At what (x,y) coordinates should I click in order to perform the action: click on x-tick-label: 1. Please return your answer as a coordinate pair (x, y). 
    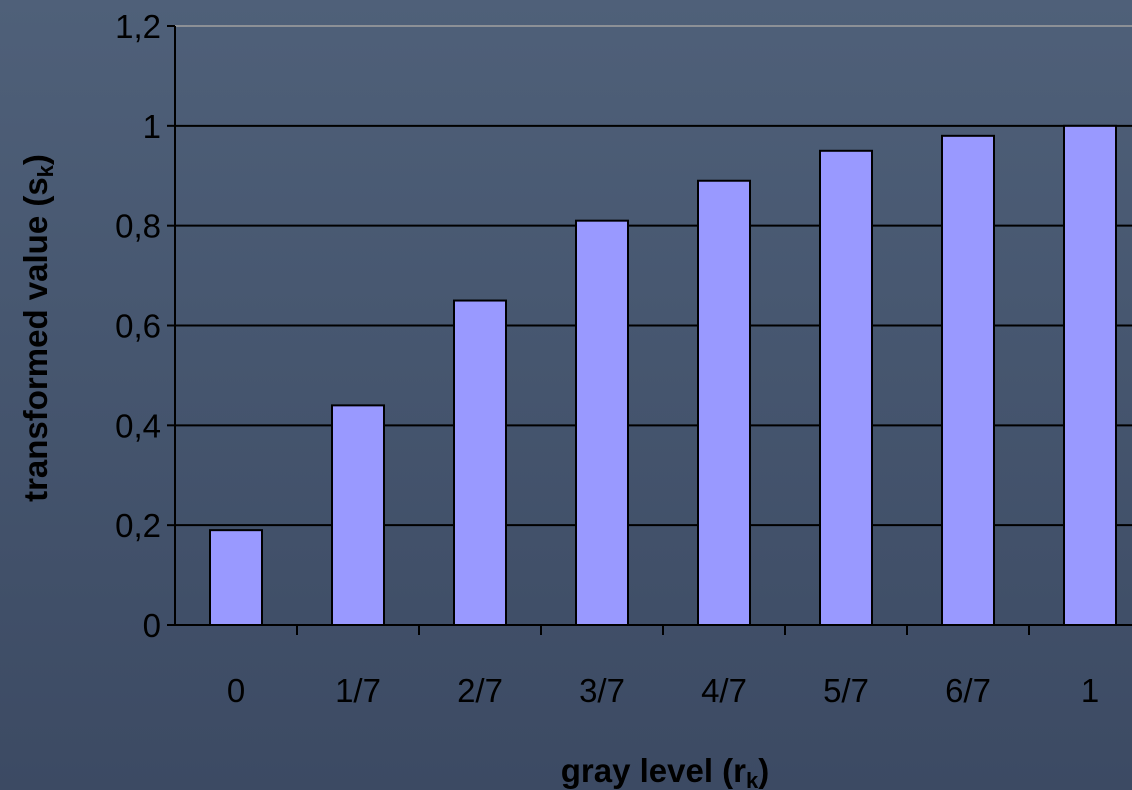
    Looking at the image, I should click on (1090, 690).